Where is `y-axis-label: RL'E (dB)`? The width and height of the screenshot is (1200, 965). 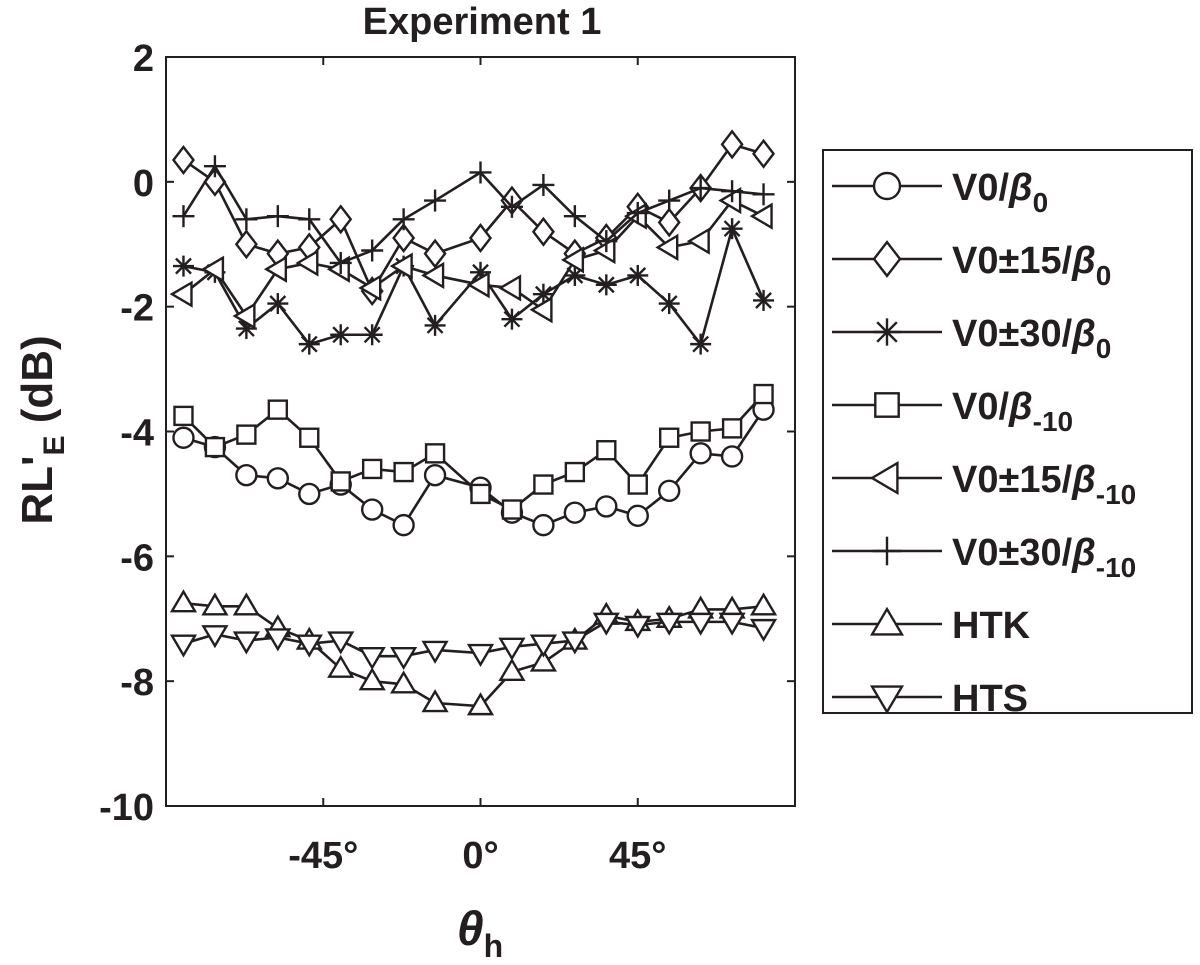 y-axis-label: RL'E (dB) is located at coordinates (42, 429).